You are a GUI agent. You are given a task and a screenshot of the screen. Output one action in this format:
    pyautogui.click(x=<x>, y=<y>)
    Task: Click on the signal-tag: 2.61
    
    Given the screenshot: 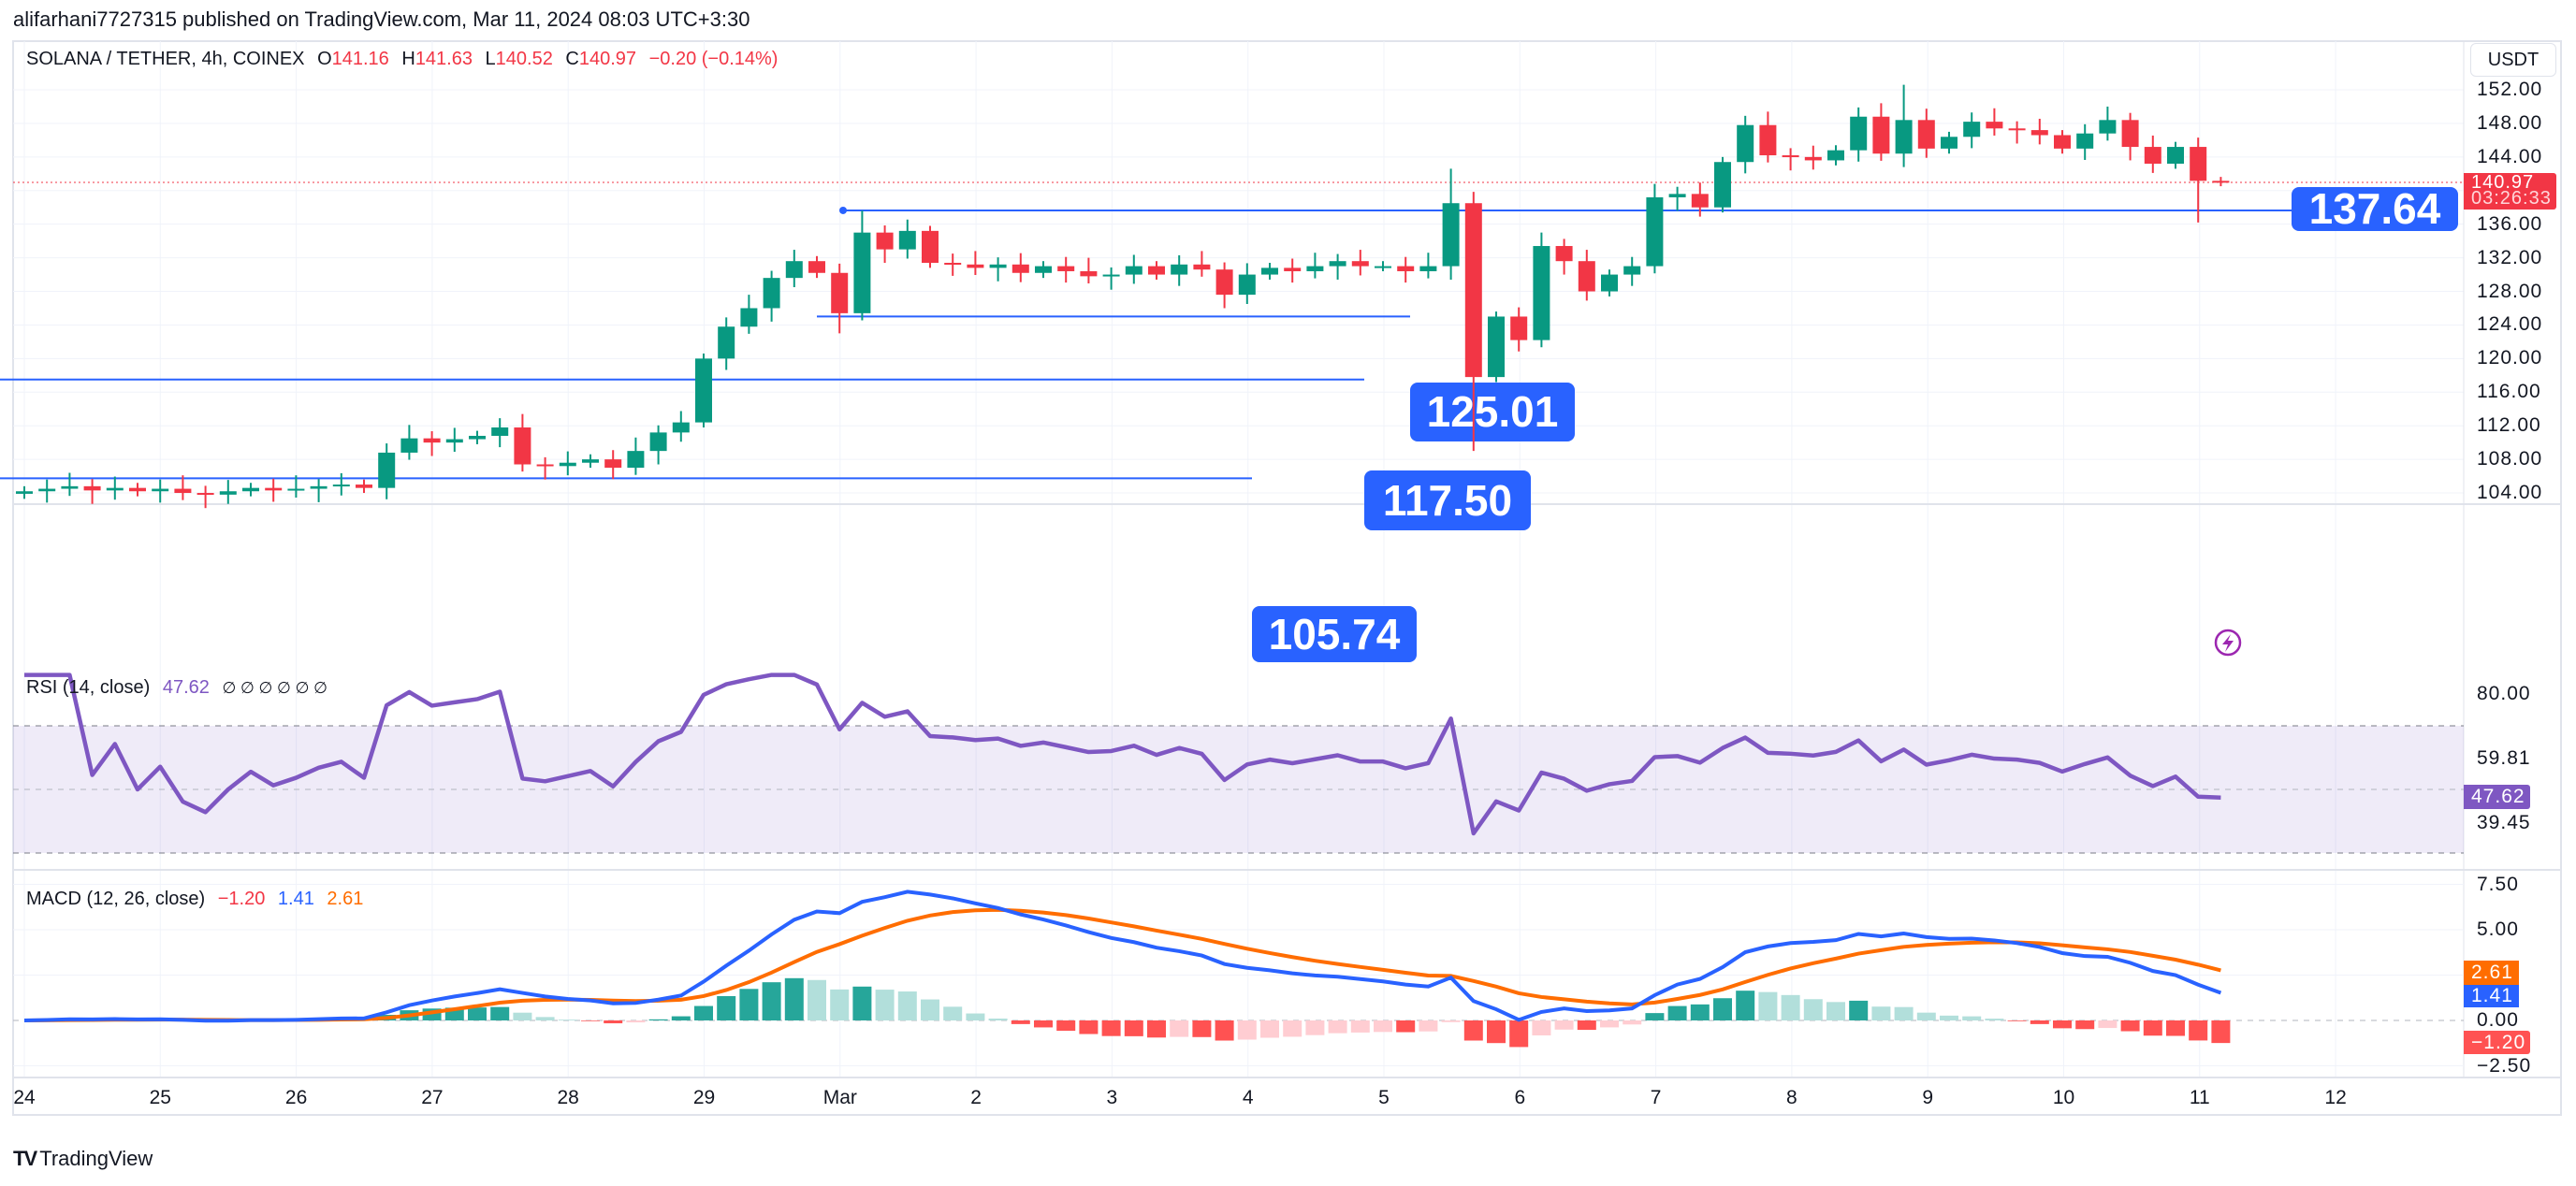 What is the action you would take?
    pyautogui.click(x=2491, y=973)
    